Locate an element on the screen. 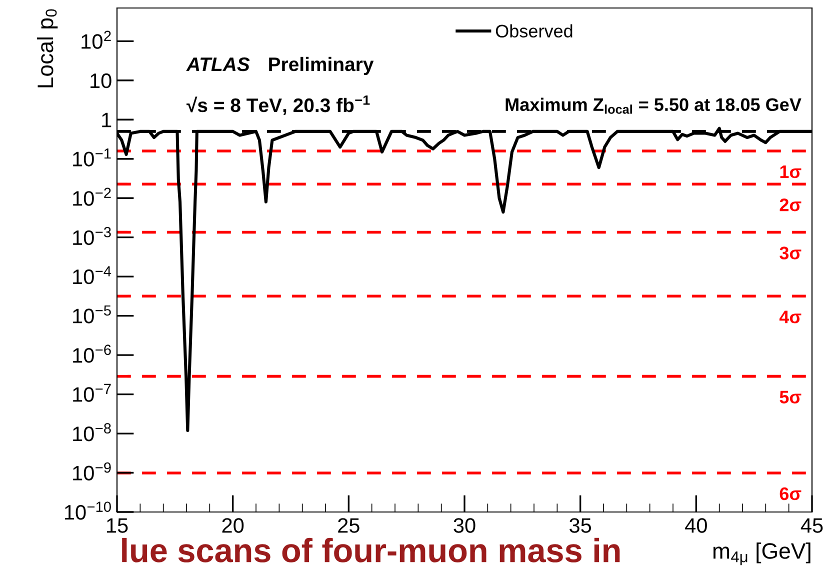 Image resolution: width=826 pixels, height=569 pixels. x-tick-label: 20 is located at coordinates (233, 525).